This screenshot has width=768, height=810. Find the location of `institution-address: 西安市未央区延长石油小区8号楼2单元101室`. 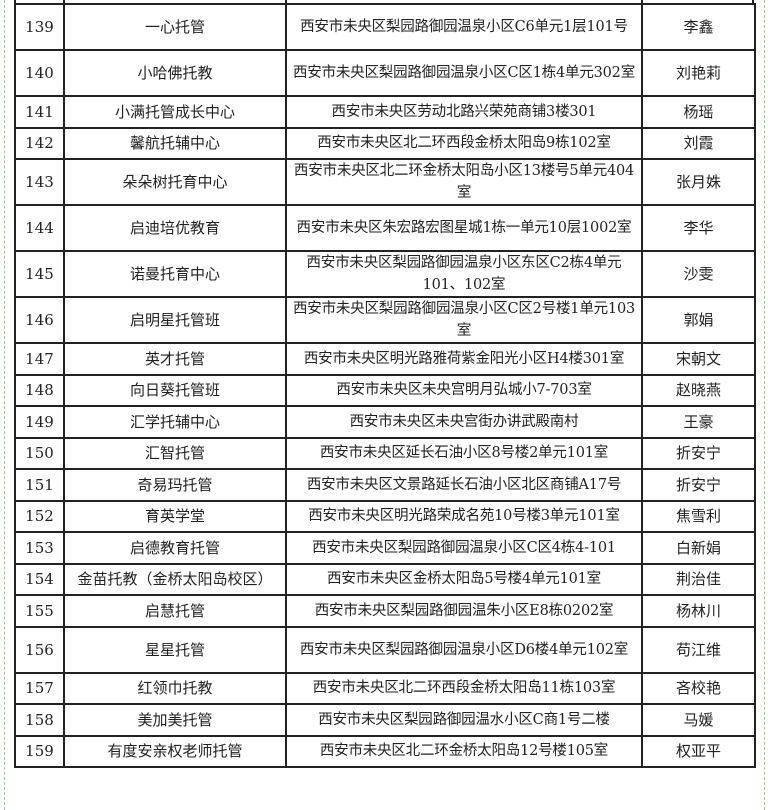

institution-address: 西安市未央区延长石油小区8号楼2单元101室 is located at coordinates (464, 453).